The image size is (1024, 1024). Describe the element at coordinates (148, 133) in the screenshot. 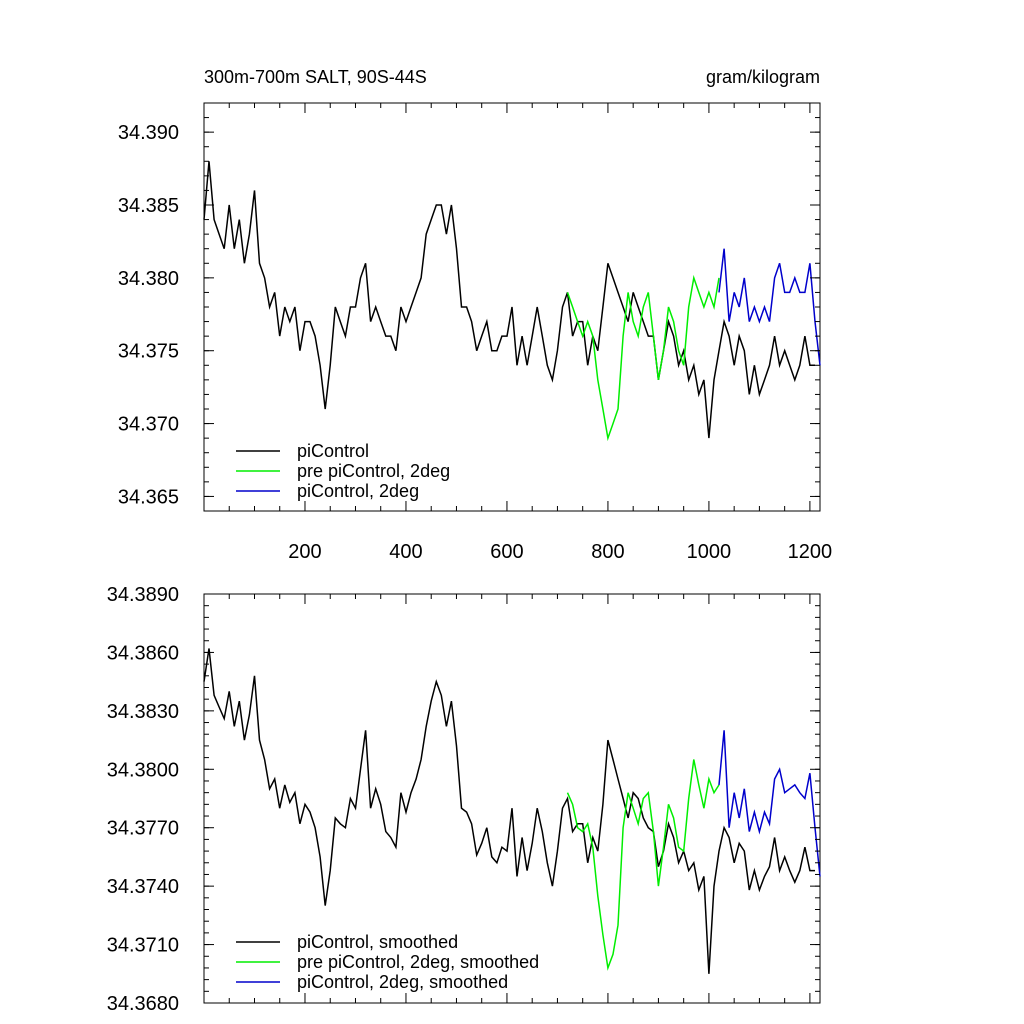

I see `top-y-tick-label-0: 34.390` at that location.